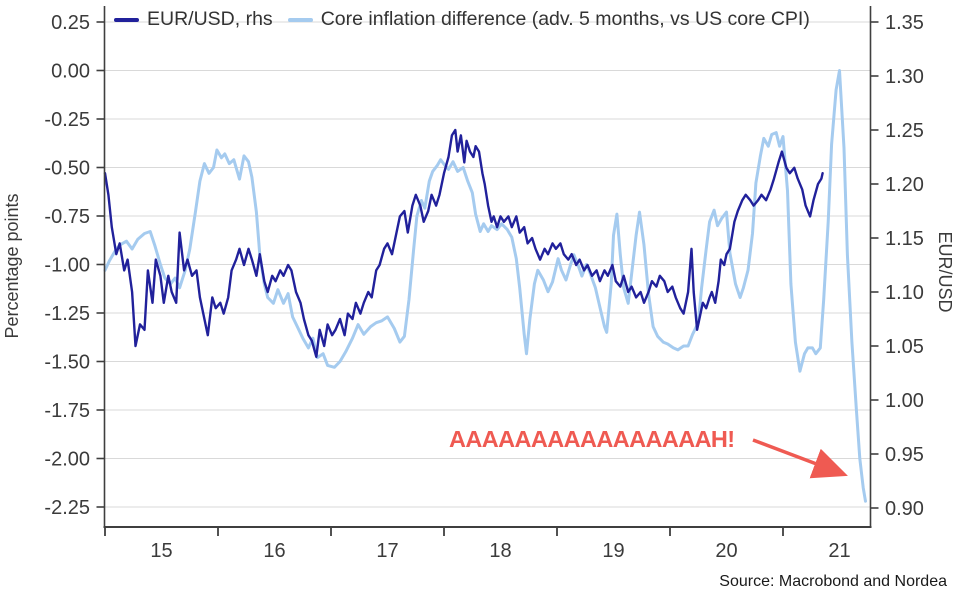 The height and width of the screenshot is (600, 959). I want to click on scream-annotation: AAAAAAAAAAAAAAAAH!, so click(592, 439).